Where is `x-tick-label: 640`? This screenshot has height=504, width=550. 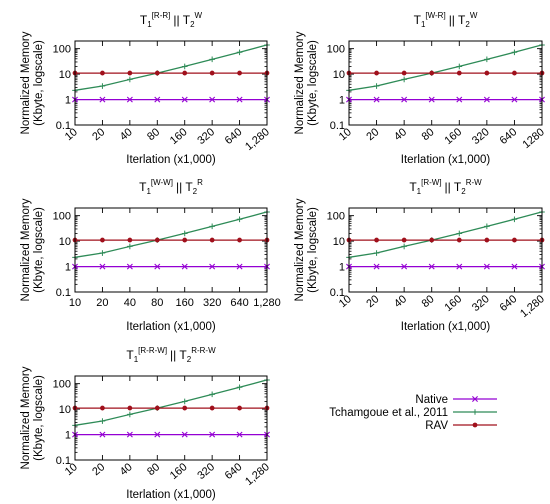
x-tick-label: 640 is located at coordinates (509, 303).